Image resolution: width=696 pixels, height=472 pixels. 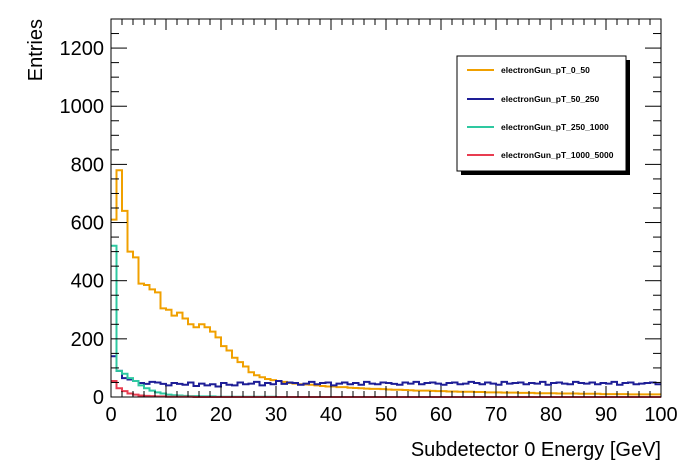 I want to click on y-tick-label: 1200, so click(x=82, y=49).